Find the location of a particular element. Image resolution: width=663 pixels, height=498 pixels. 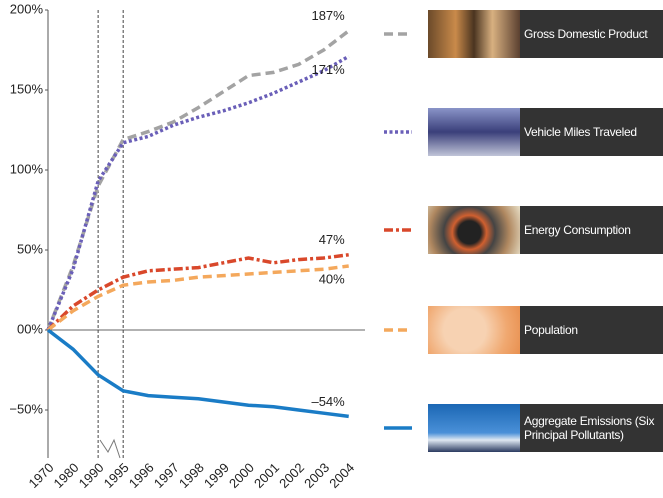

value-label: 47% is located at coordinates (332, 239).